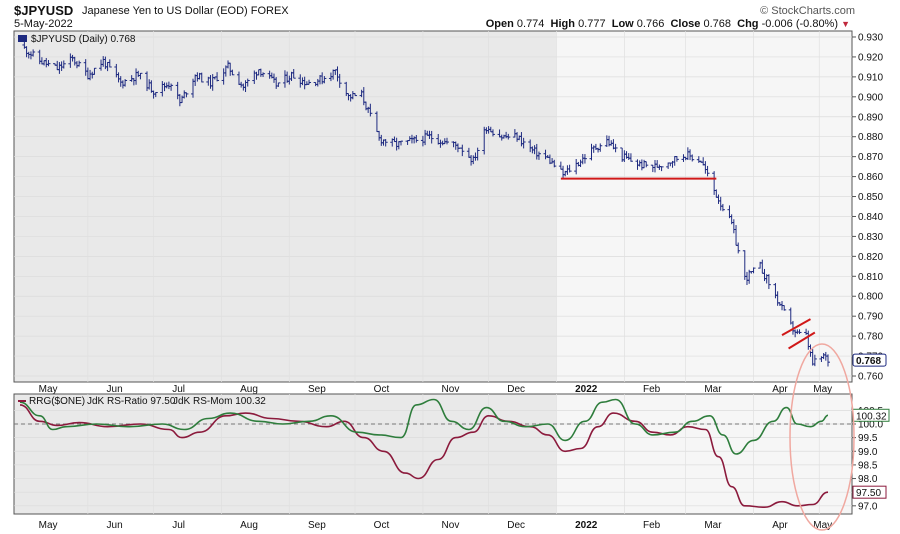 This screenshot has height=534, width=900. I want to click on price-tick-label: 0.870, so click(870, 157).